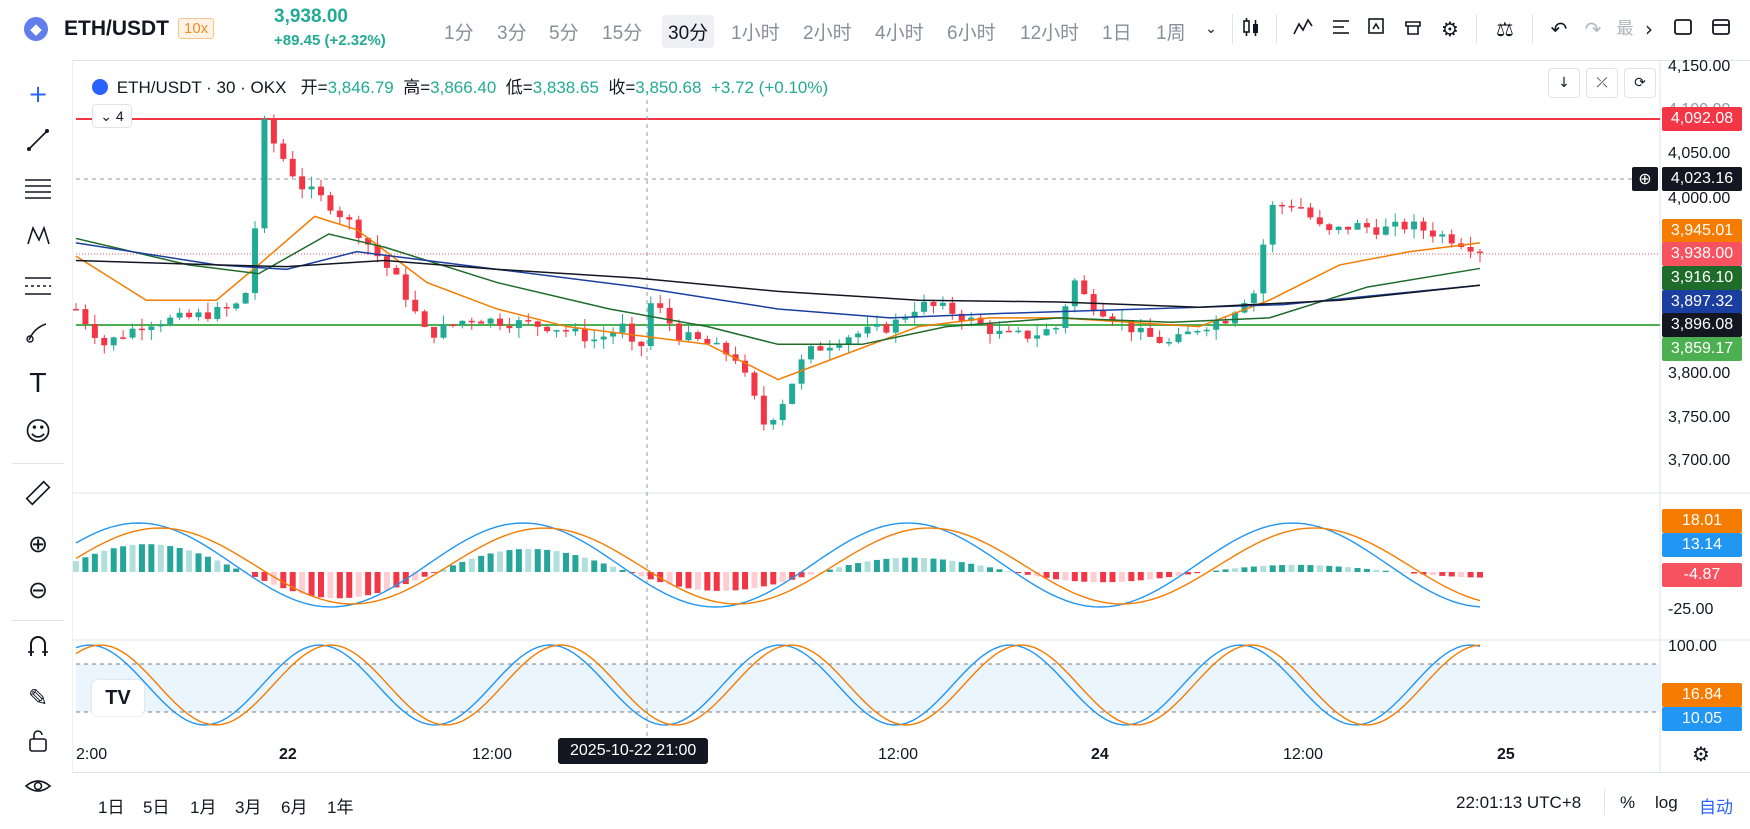 This screenshot has width=1750, height=829. I want to click on price-badge-last: 3,938.00, so click(1702, 254).